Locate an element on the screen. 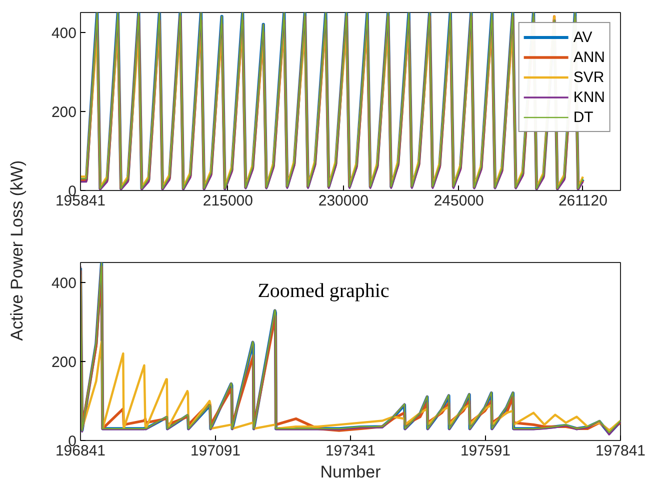 Image resolution: width=651 pixels, height=500 pixels. annotation: Zoomed graphic is located at coordinates (324, 291).